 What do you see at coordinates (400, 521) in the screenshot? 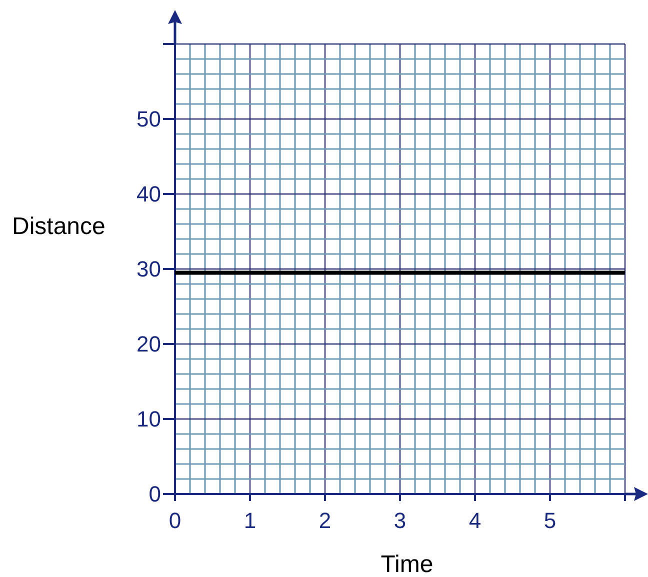
I see `x-tick-label: 3` at bounding box center [400, 521].